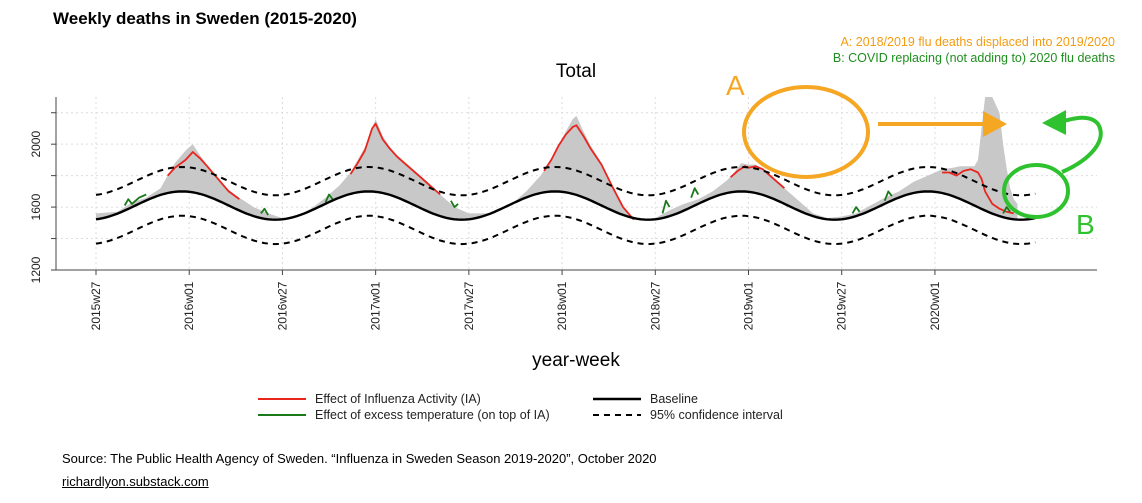 This screenshot has width=1142, height=503. Describe the element at coordinates (842, 305) in the screenshot. I see `x-tick-label: 2019w27` at that location.